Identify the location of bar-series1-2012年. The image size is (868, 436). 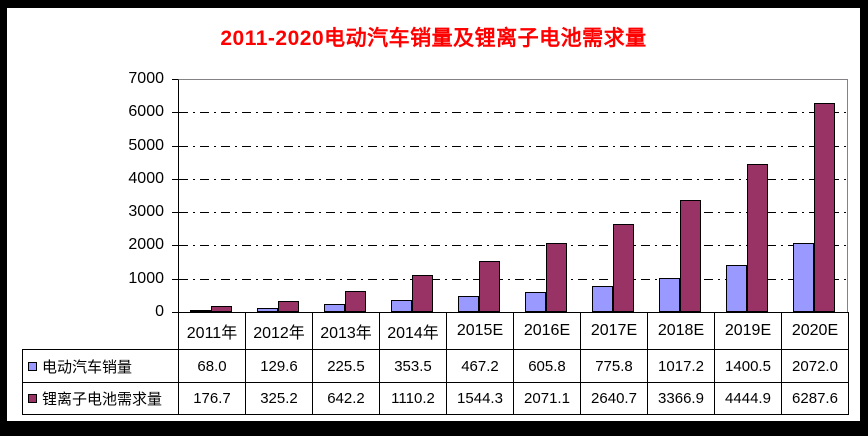
(267, 309).